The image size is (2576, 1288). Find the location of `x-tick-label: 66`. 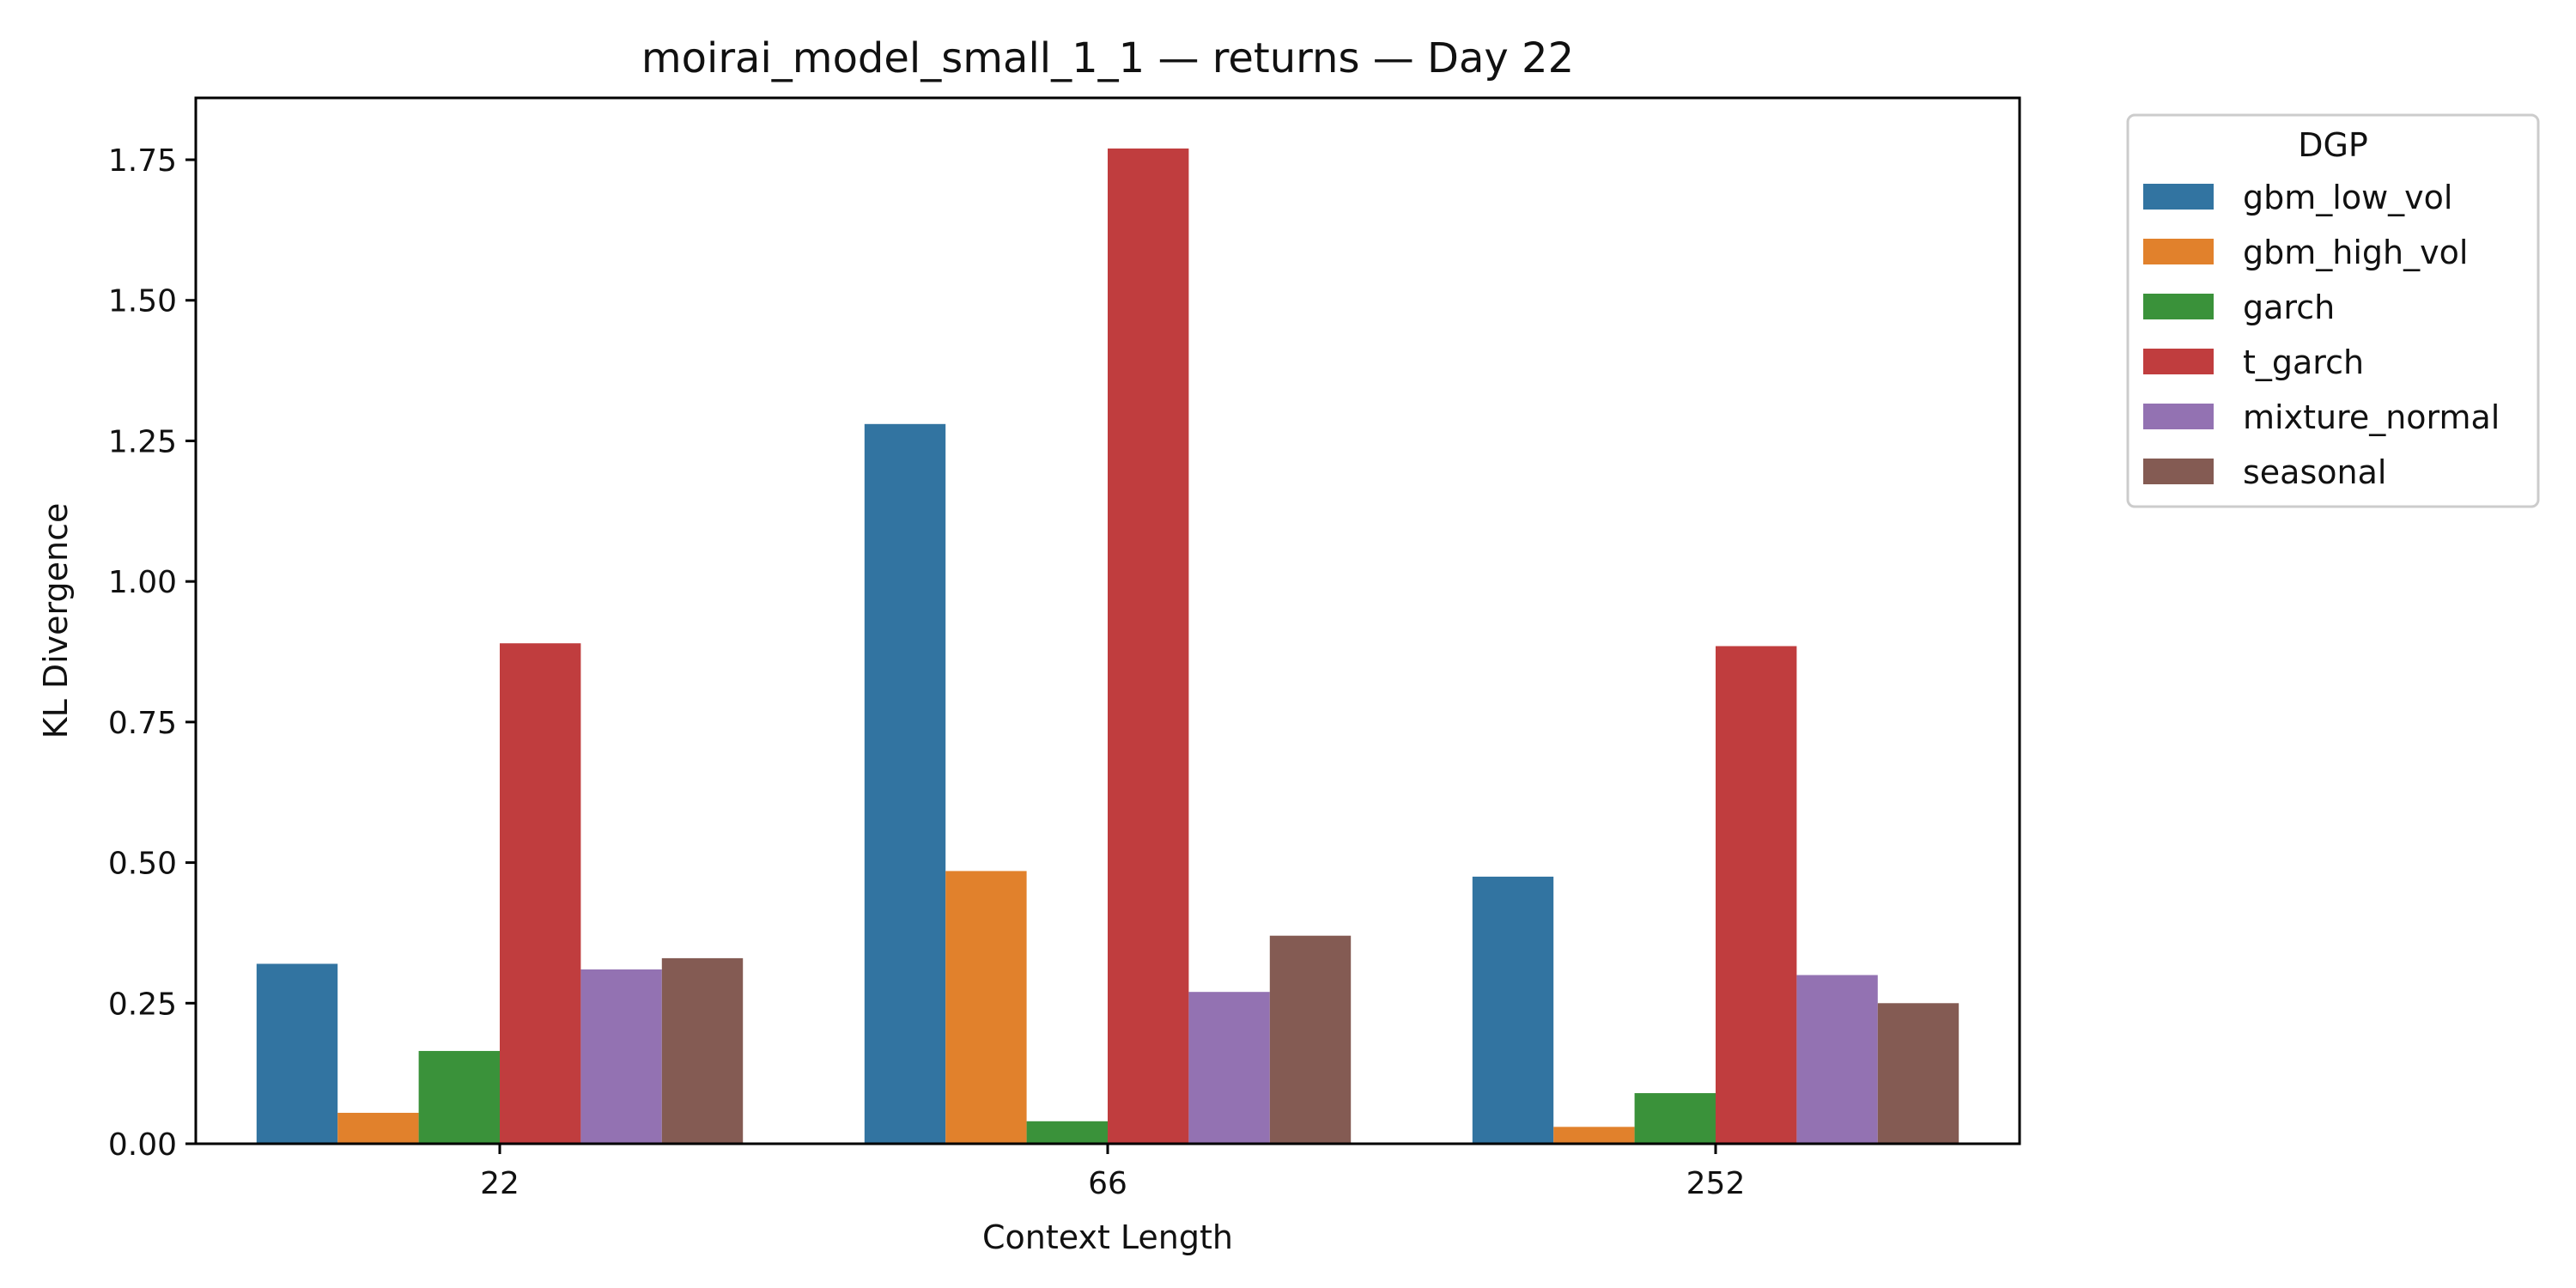

x-tick-label: 66 is located at coordinates (1107, 1184).